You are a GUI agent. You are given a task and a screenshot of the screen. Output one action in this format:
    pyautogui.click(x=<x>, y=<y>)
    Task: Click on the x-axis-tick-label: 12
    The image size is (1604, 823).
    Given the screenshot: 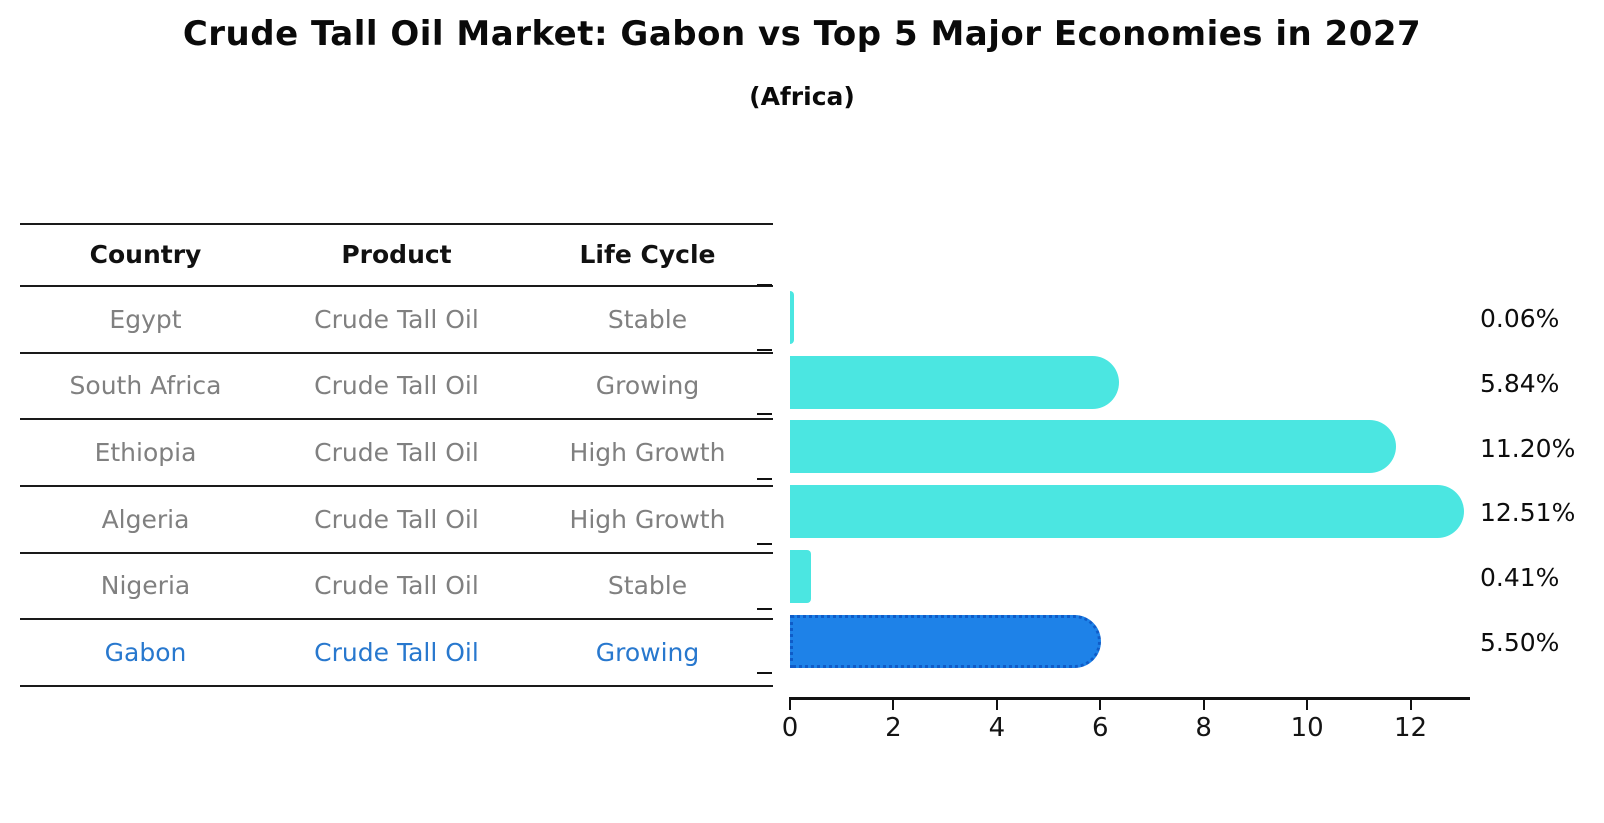 What is the action you would take?
    pyautogui.click(x=1410, y=728)
    